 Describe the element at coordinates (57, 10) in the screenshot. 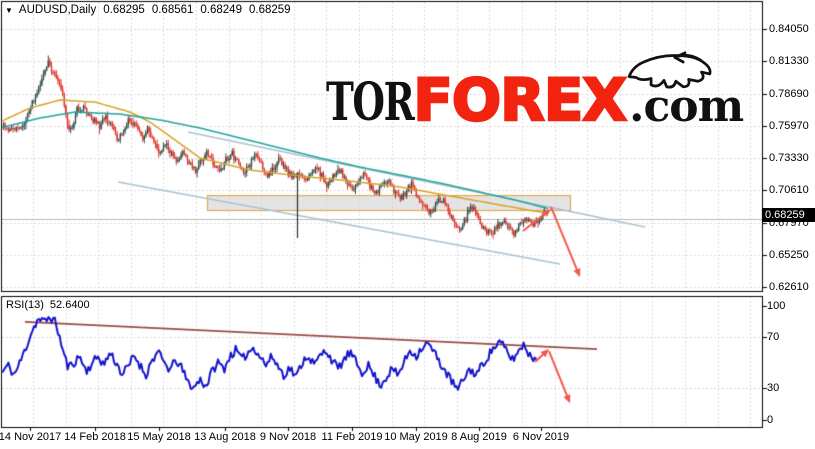

I see `symbol-timeframe: AUDUSD,Daily` at that location.